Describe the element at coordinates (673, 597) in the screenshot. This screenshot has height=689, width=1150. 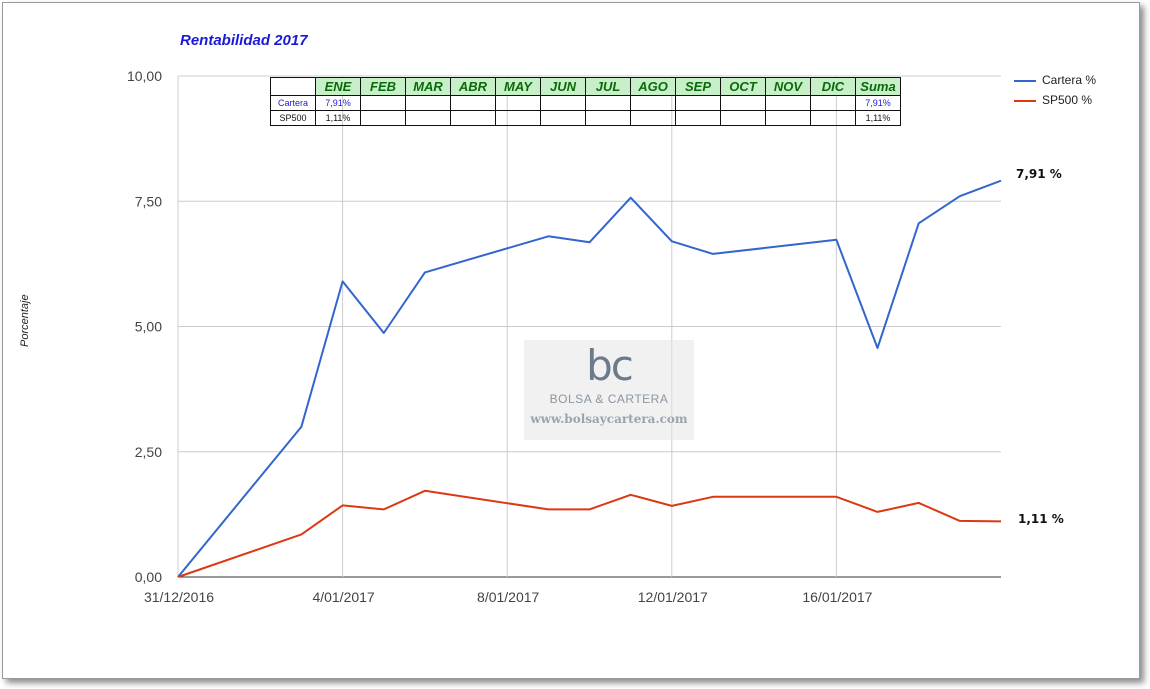
I see `x-tick-label: 12/01/2017` at that location.